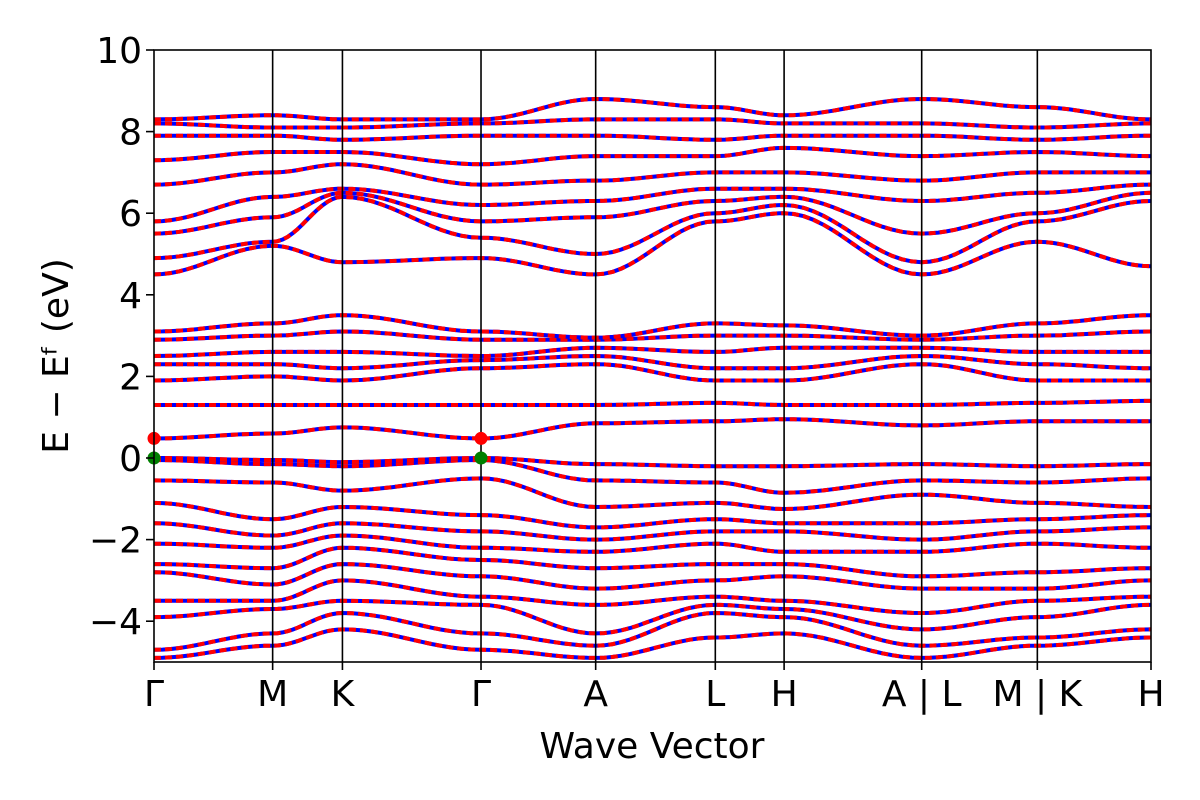 This screenshot has height=800, width=1200. Describe the element at coordinates (481, 438) in the screenshot. I see `cbm-marker` at that location.